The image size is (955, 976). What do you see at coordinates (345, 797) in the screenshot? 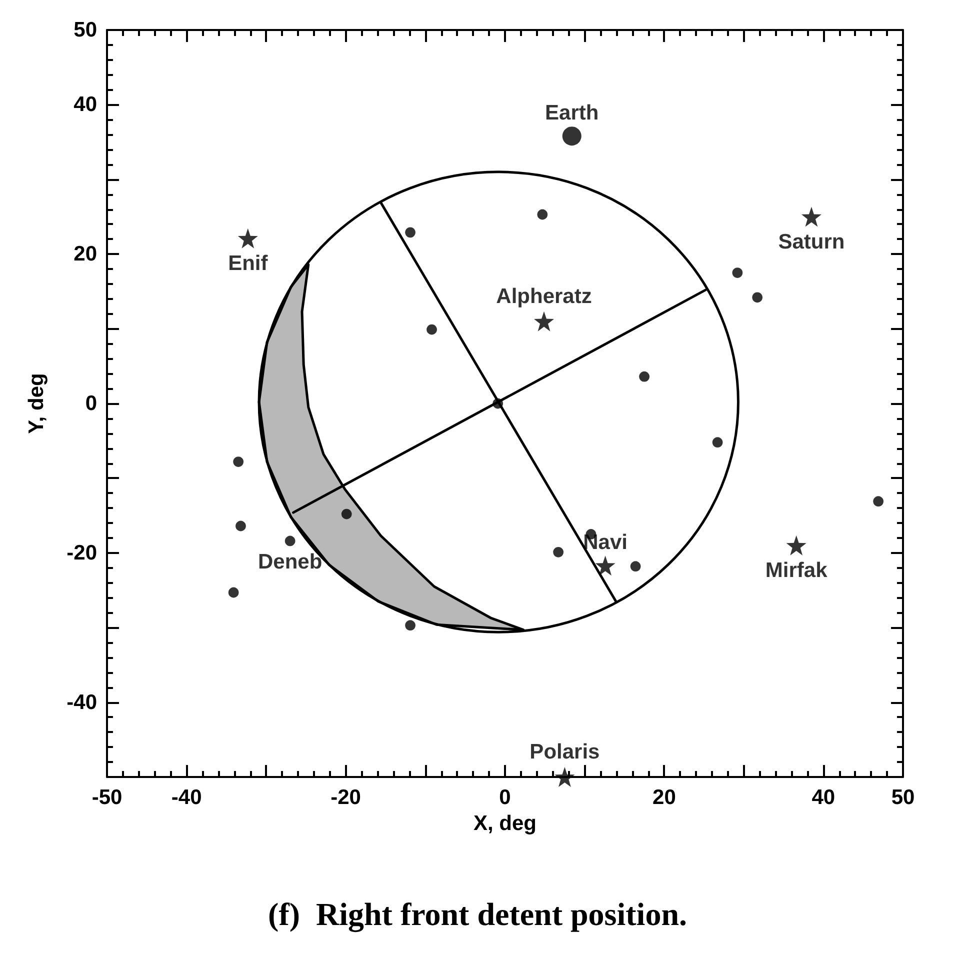
I see `x-tick-label: -20` at bounding box center [345, 797].